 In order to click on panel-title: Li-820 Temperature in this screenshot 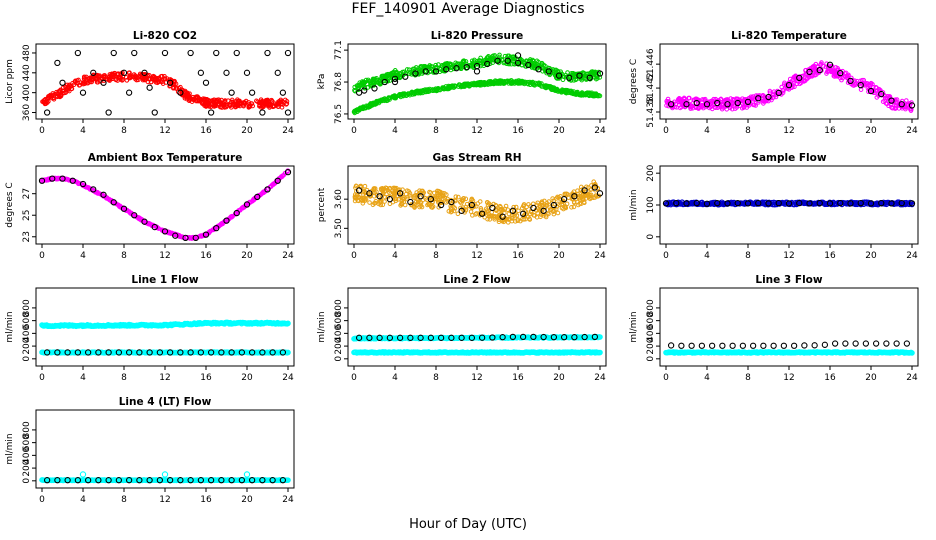, I will do `click(789, 36)`.